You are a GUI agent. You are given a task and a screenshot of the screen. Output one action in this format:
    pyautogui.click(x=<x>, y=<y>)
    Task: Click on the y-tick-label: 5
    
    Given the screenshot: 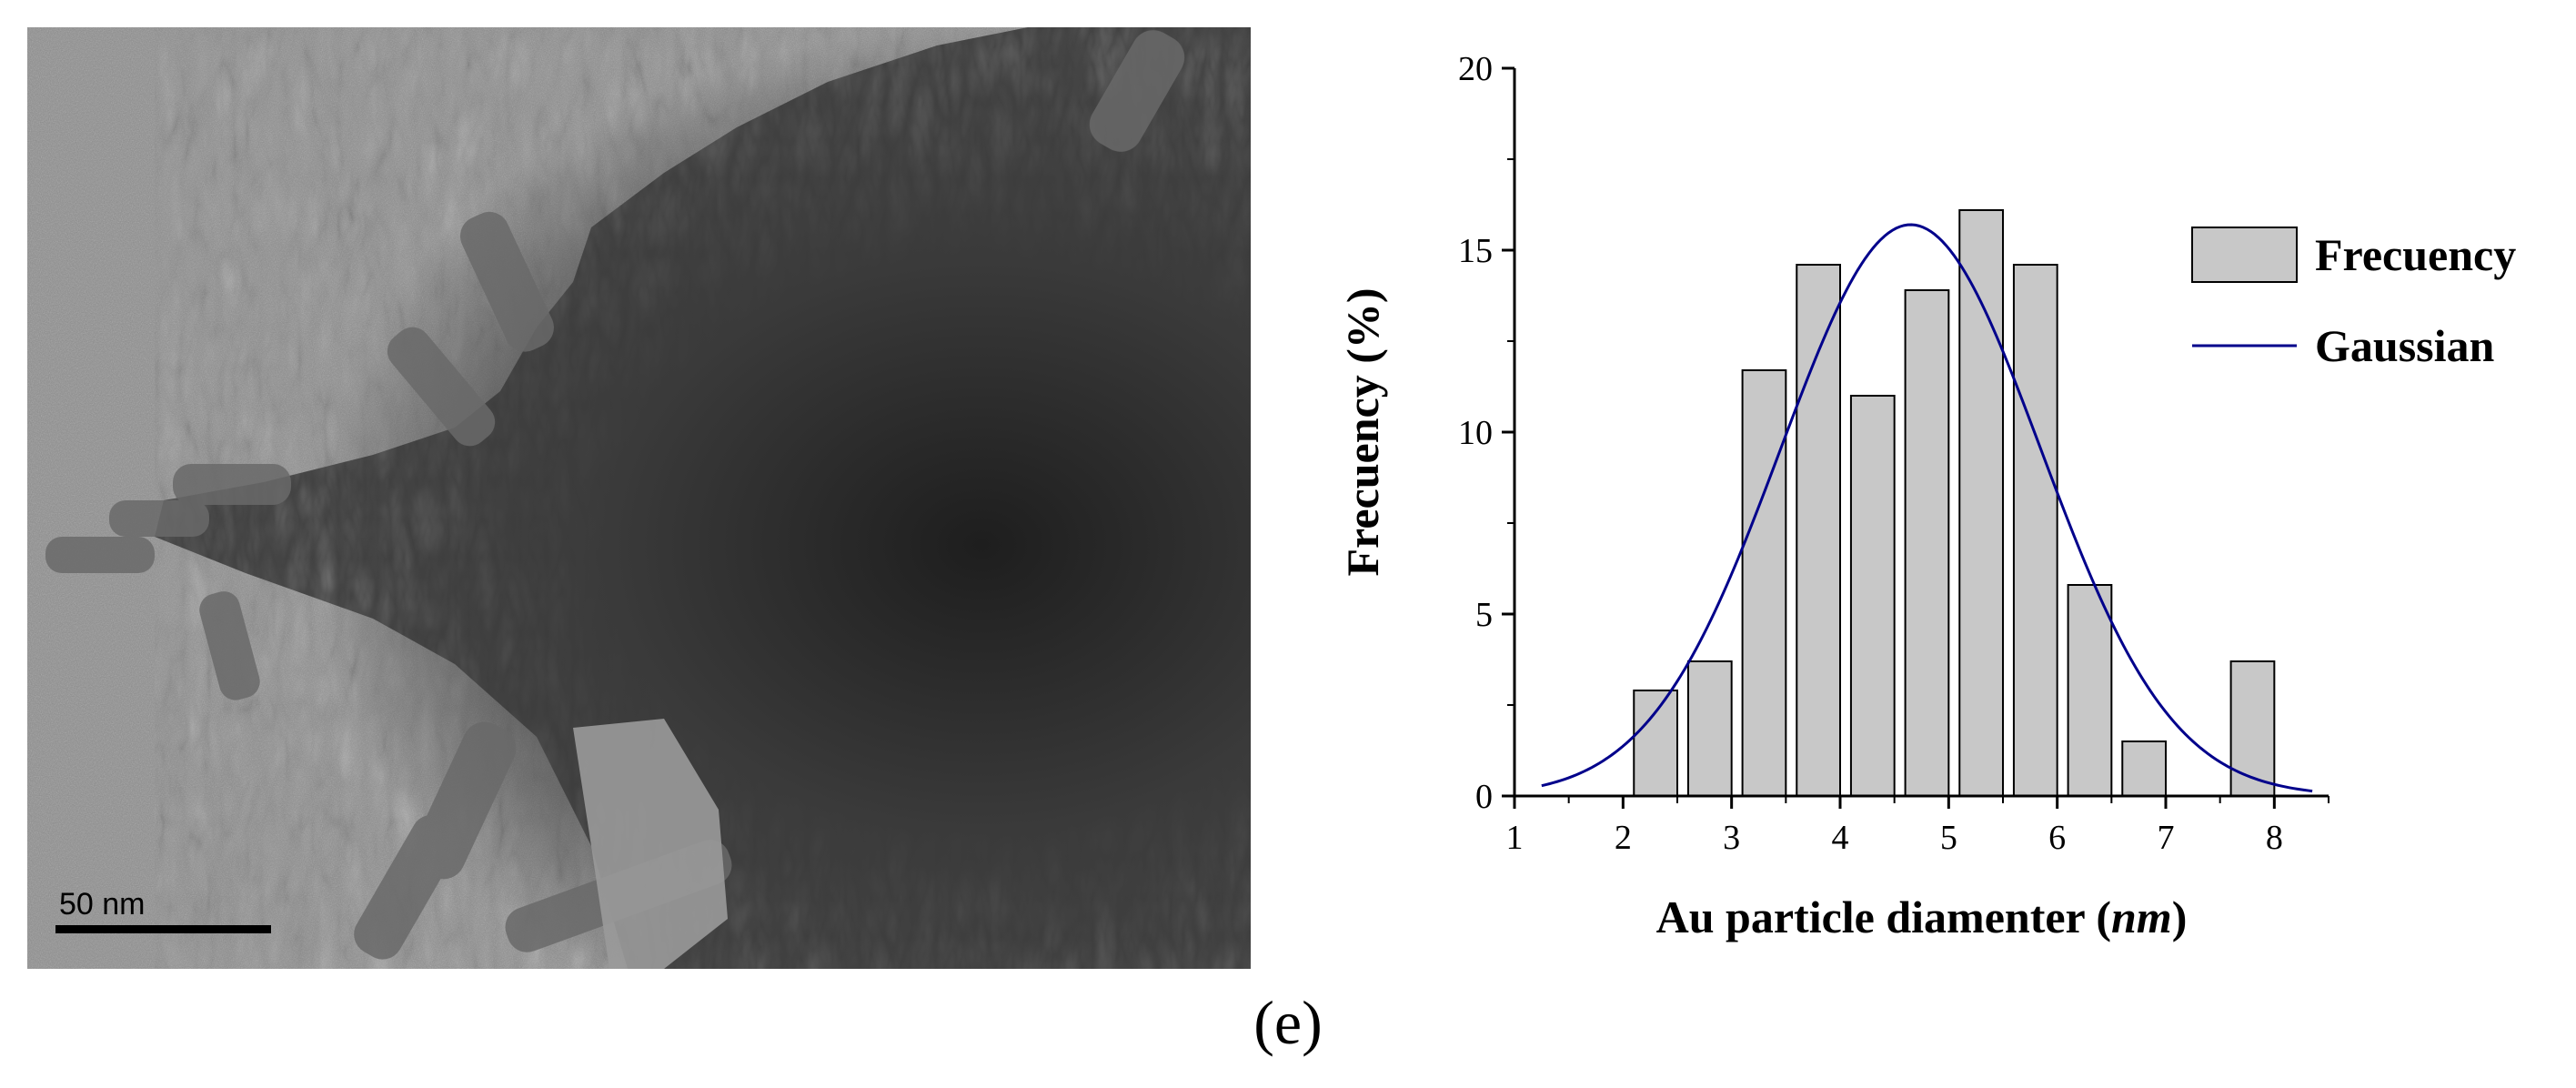 What is the action you would take?
    pyautogui.click(x=1484, y=615)
    